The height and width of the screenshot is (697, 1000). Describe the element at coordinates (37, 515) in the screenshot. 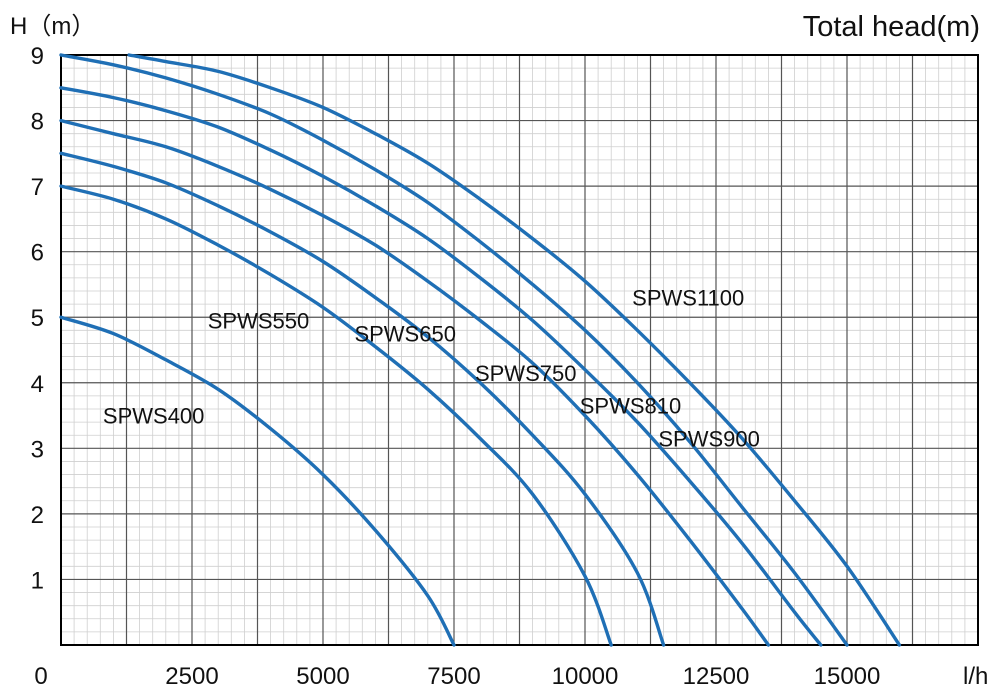

I see `y-tick-label: 2` at that location.